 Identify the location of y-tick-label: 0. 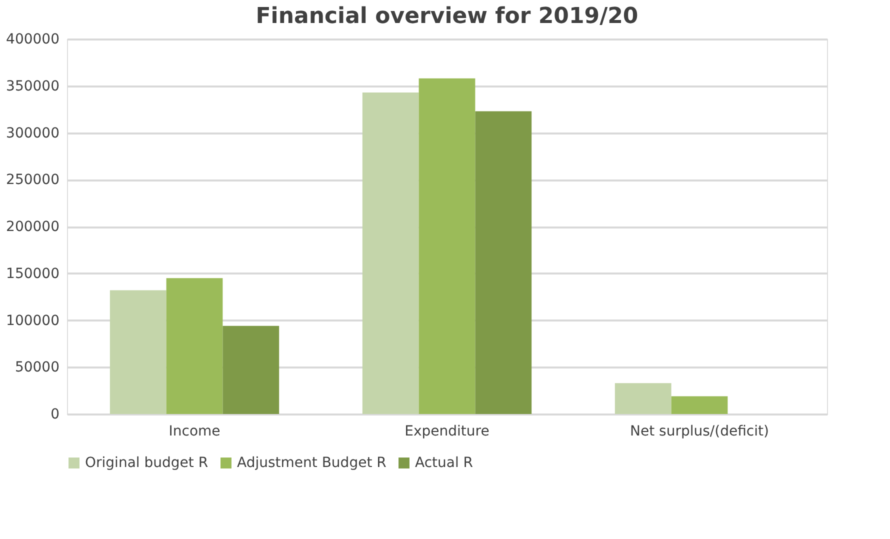
(55, 414).